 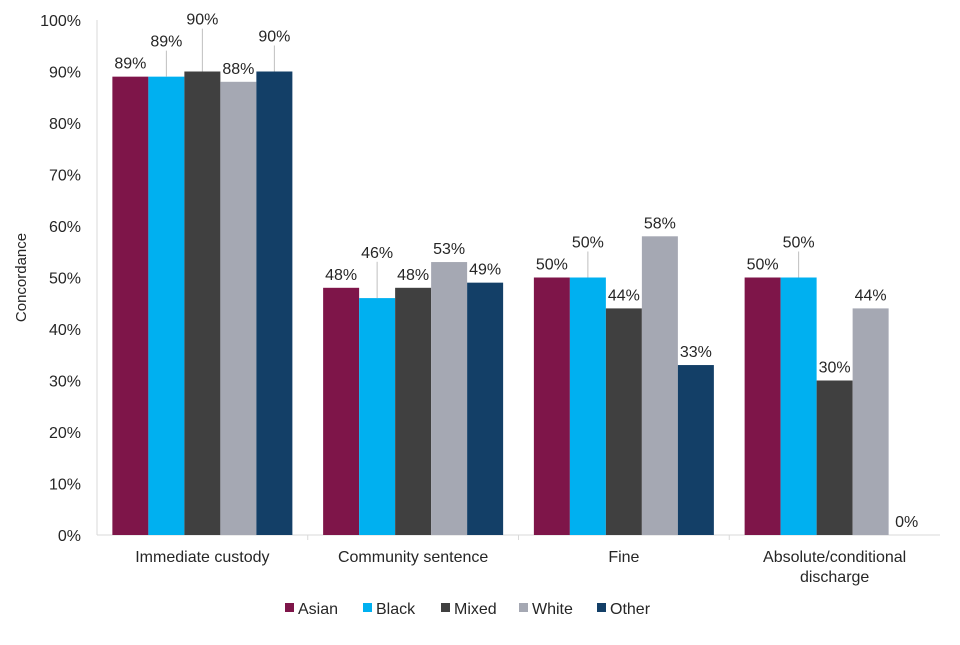 I want to click on x-tick-label: Immediate custody, so click(x=202, y=557).